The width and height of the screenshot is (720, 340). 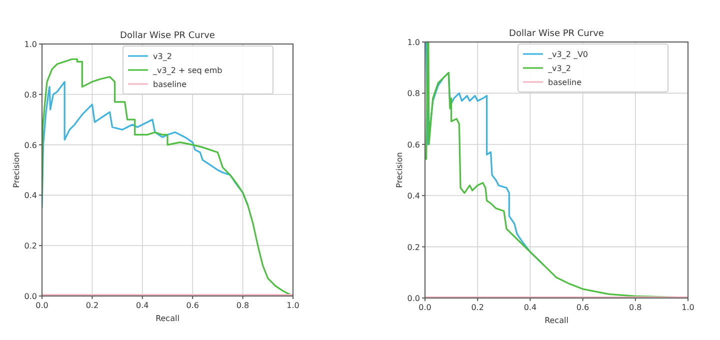 I want to click on legend-label: _v3_2 _V0, so click(x=567, y=54).